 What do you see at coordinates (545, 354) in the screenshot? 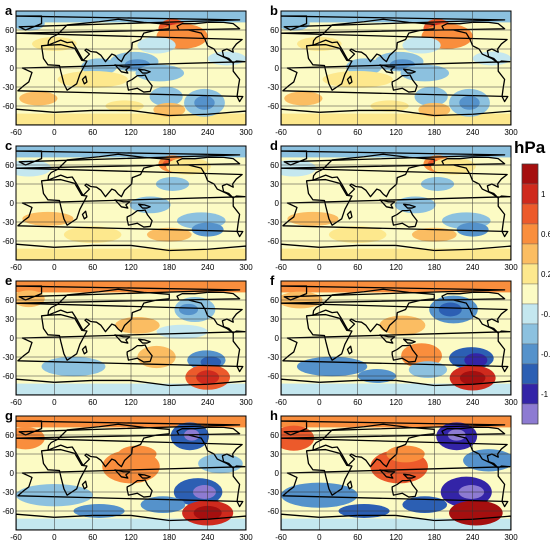
I see `colorbar-tick-label: -0.6` at bounding box center [545, 354].